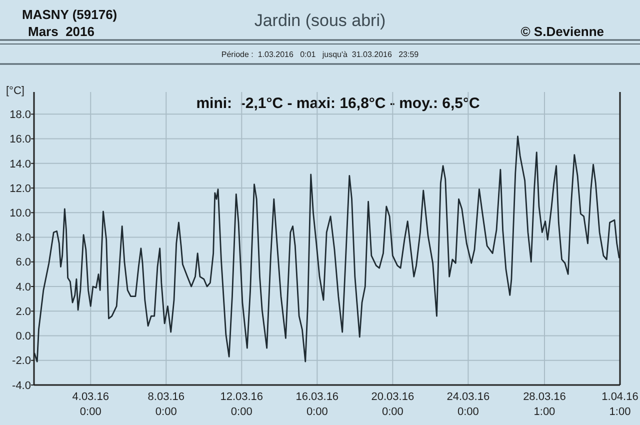  I want to click on text: Mars 2016, so click(61, 31).